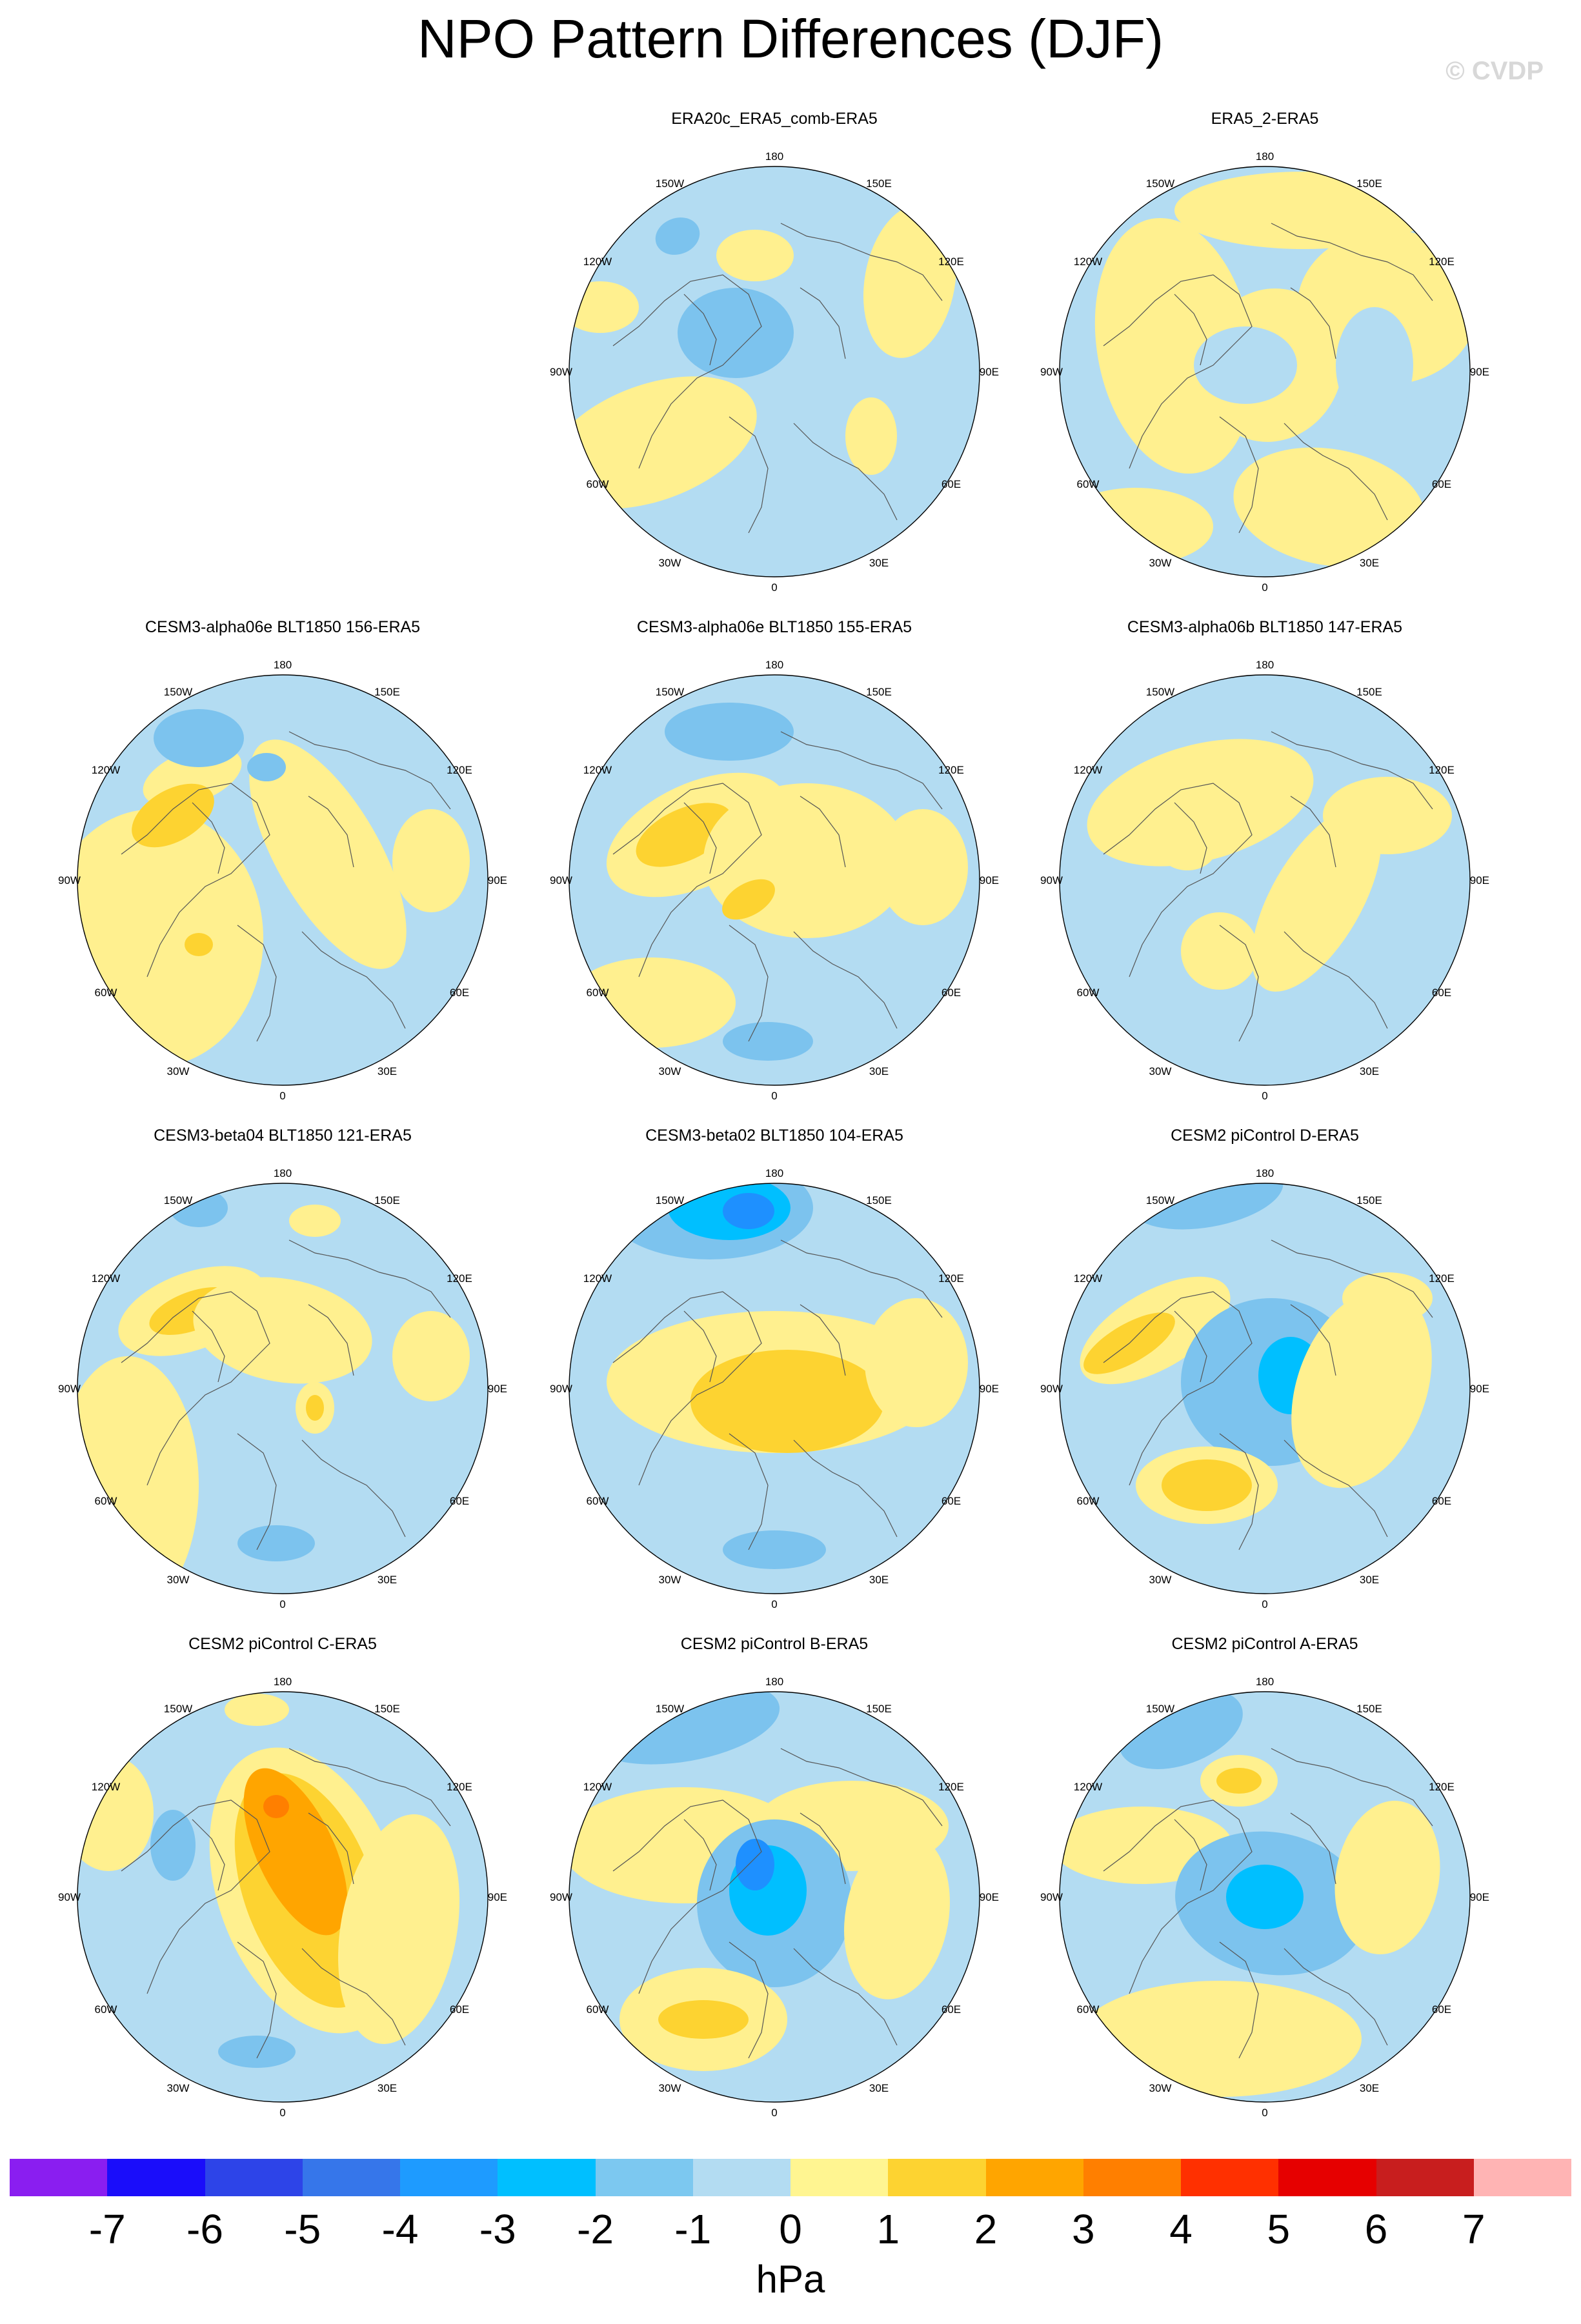  Describe the element at coordinates (283, 627) in the screenshot. I see `panel-title: CESM3-alpha06e BLT1850 156-ERA5` at that location.